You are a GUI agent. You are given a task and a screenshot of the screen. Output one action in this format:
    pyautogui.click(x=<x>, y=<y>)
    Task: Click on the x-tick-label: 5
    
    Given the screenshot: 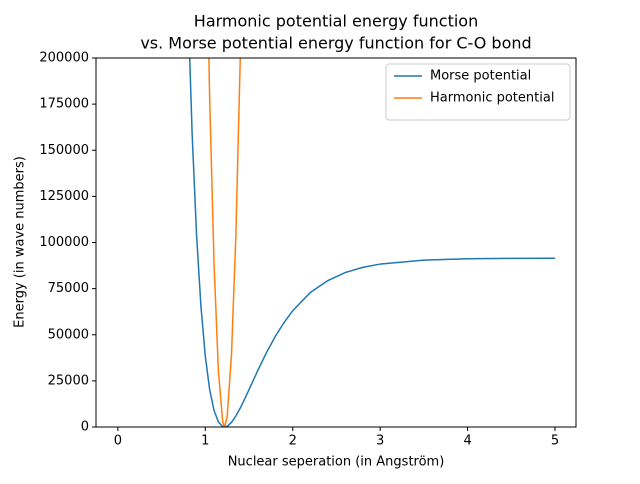 What is the action you would take?
    pyautogui.click(x=555, y=441)
    